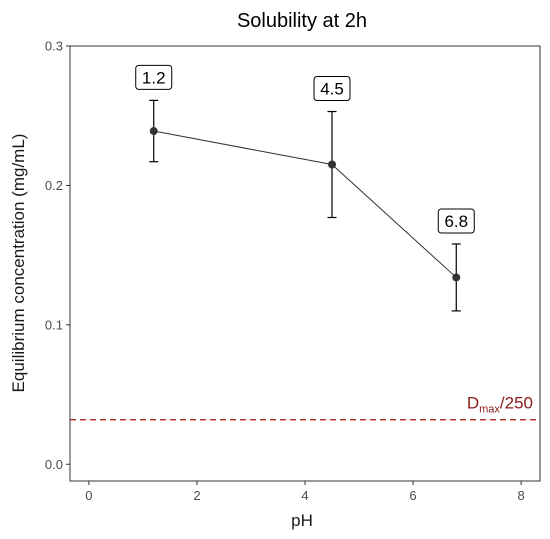 The height and width of the screenshot is (539, 550). I want to click on x-tick-label: 4, so click(304, 495).